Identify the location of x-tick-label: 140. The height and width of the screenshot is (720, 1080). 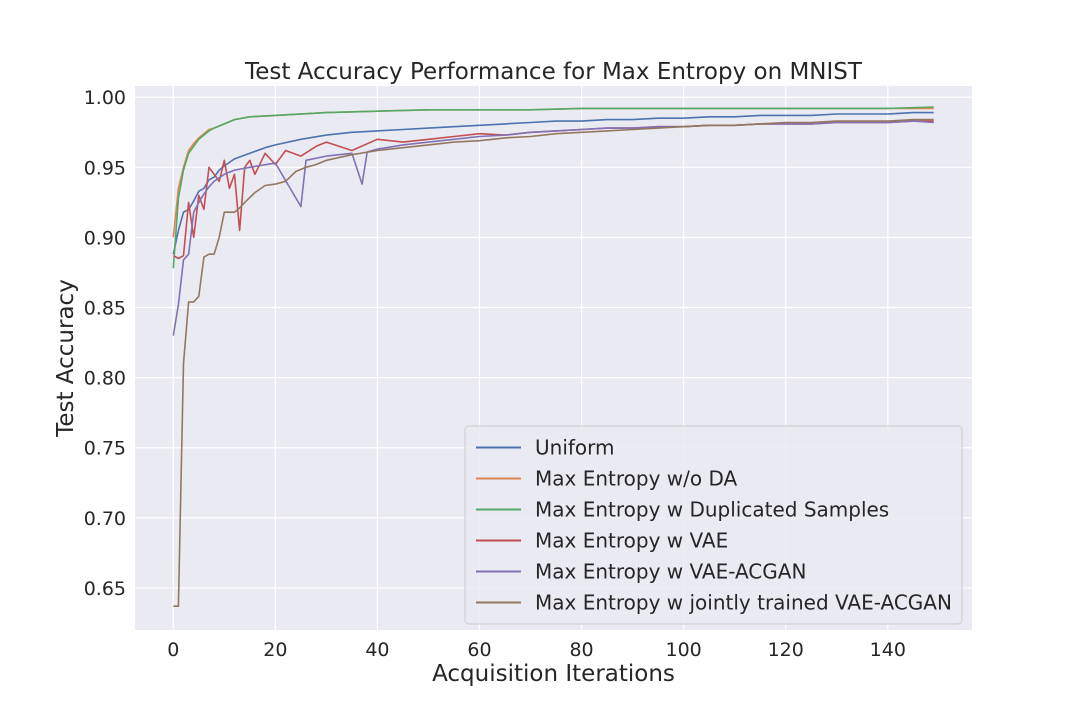
(888, 650).